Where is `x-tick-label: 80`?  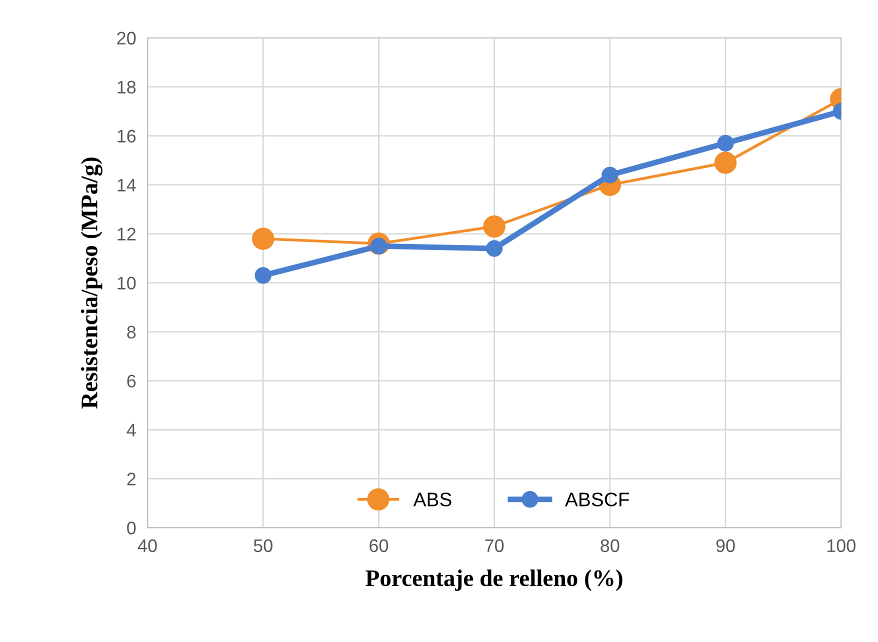
x-tick-label: 80 is located at coordinates (610, 545).